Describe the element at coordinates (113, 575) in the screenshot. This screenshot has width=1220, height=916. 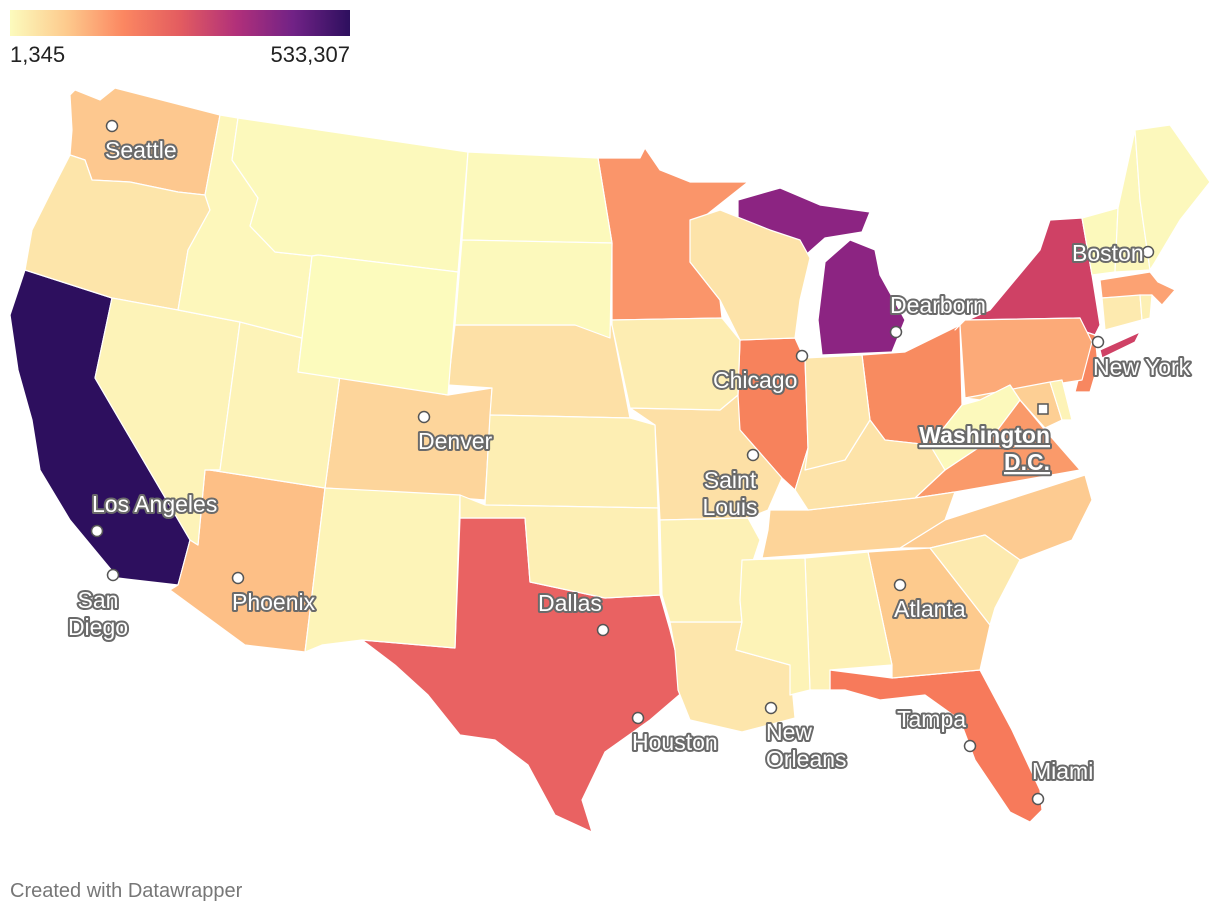
I see `city-marker-san-diego` at that location.